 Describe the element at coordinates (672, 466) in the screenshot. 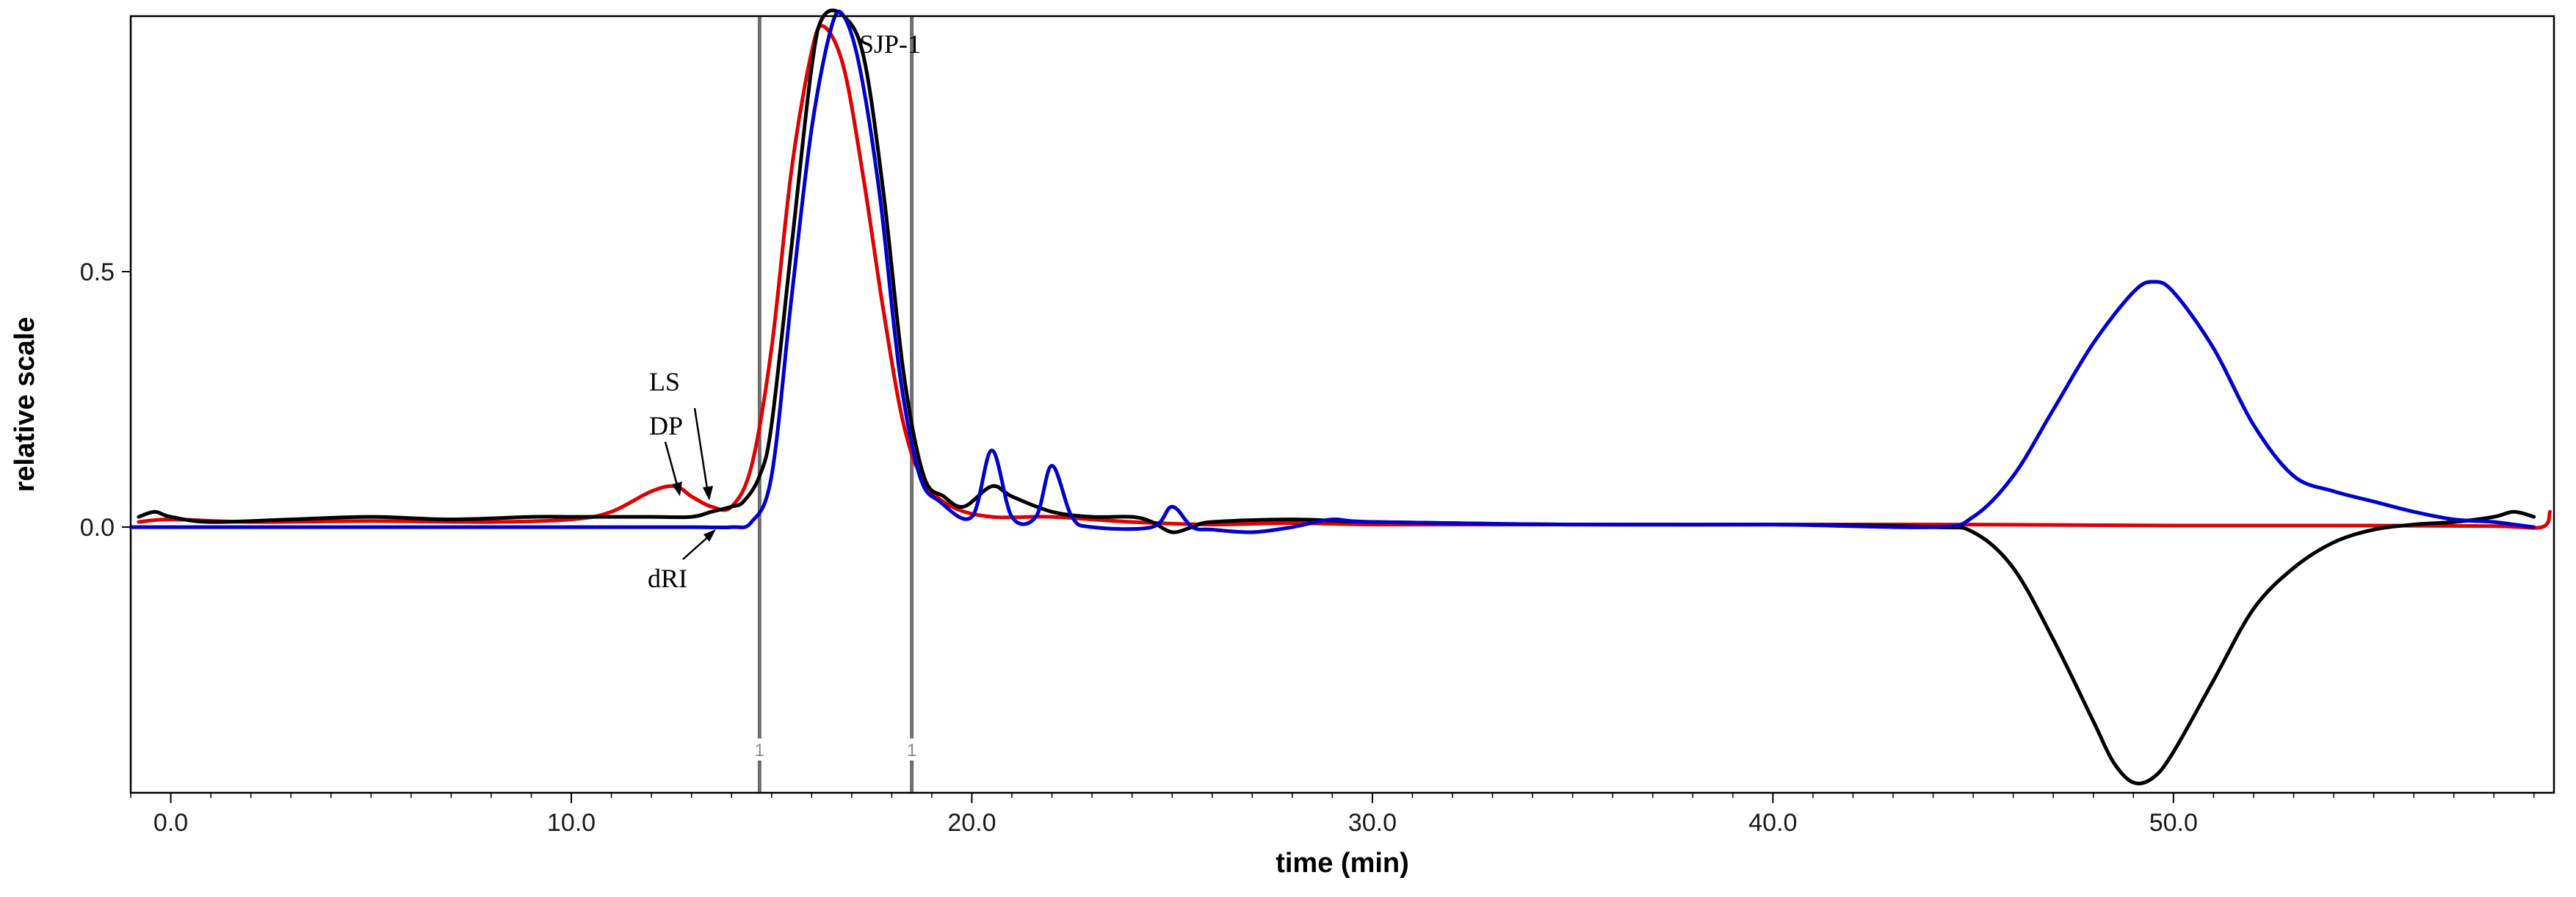

I see `annotation-dp-arrow` at that location.